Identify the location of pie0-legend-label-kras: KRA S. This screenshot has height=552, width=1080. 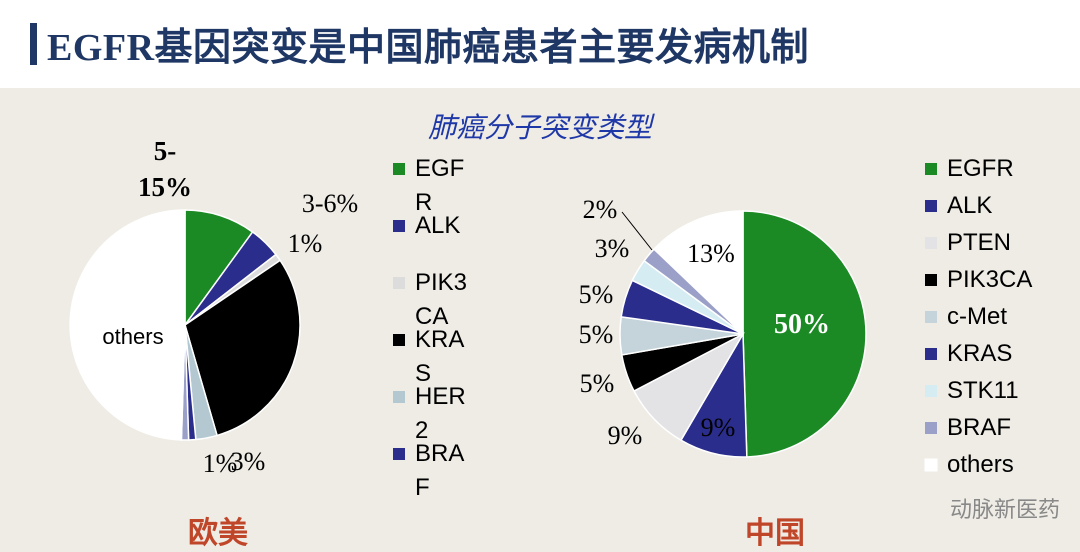
(439, 356).